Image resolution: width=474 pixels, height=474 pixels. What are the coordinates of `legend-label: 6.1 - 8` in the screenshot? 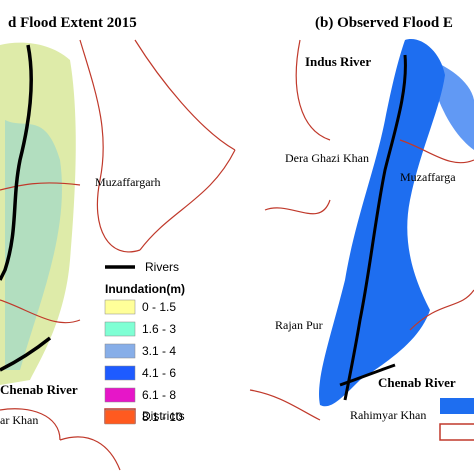 It's located at (159, 395).